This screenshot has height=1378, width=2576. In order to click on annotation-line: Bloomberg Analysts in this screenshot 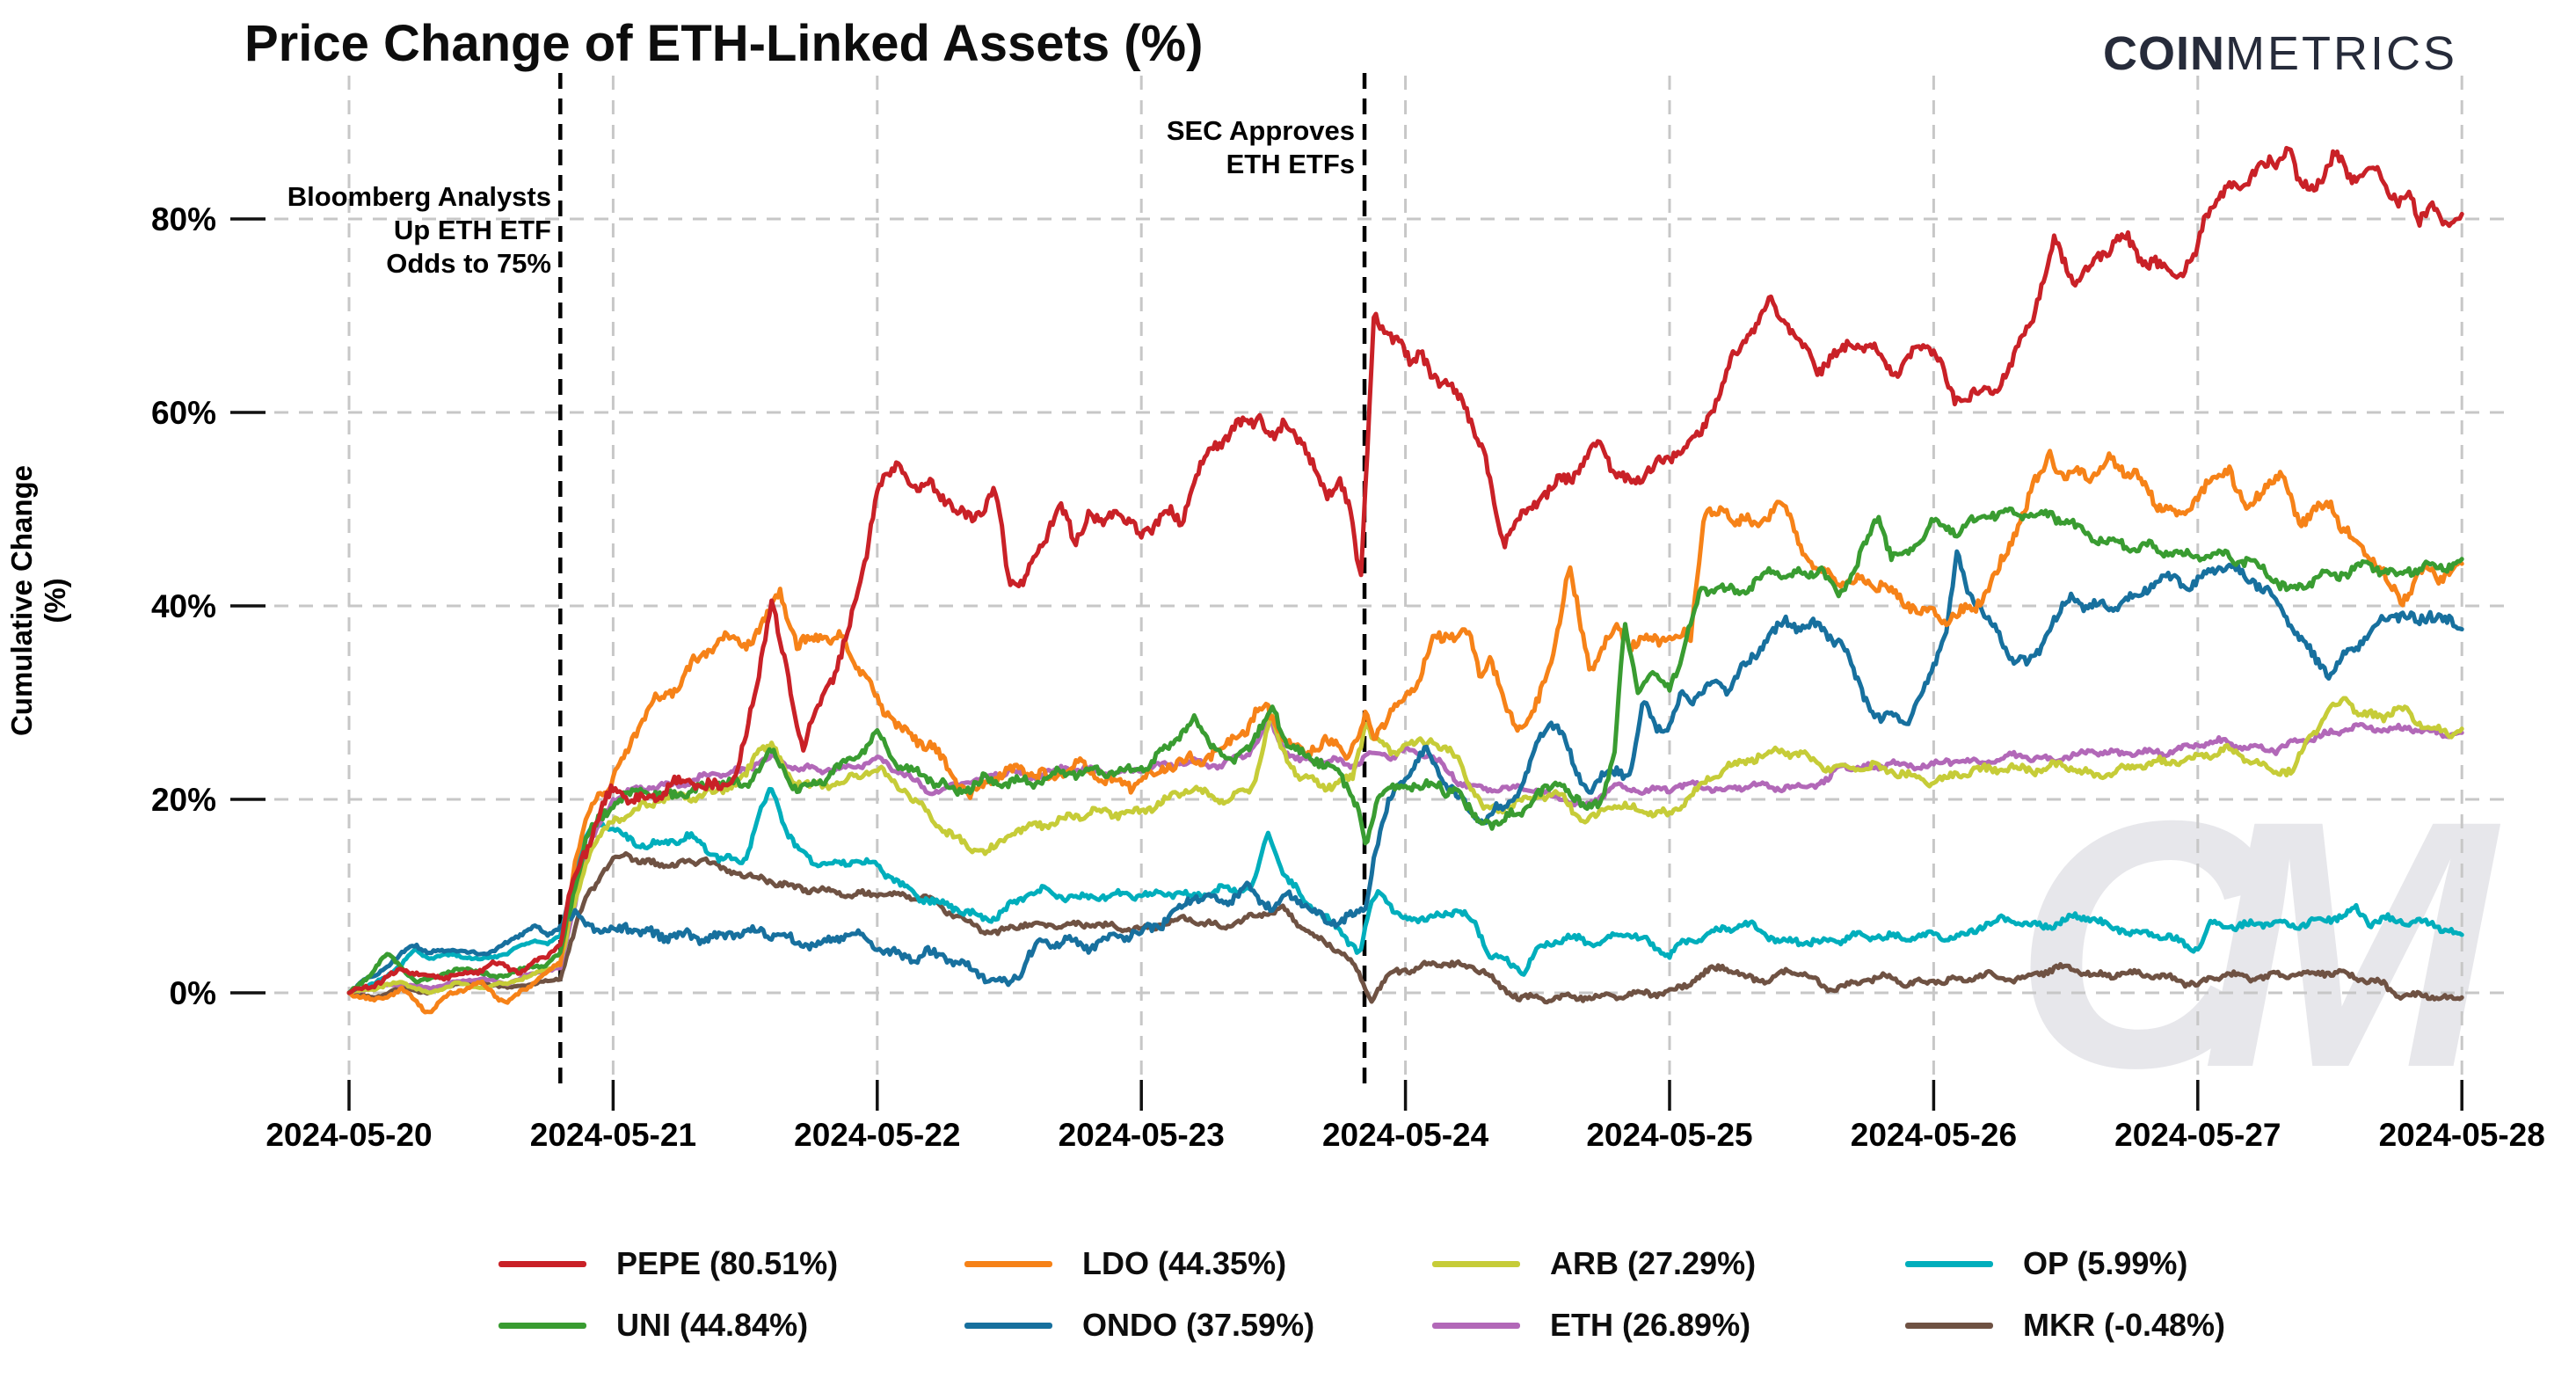, I will do `click(419, 196)`.